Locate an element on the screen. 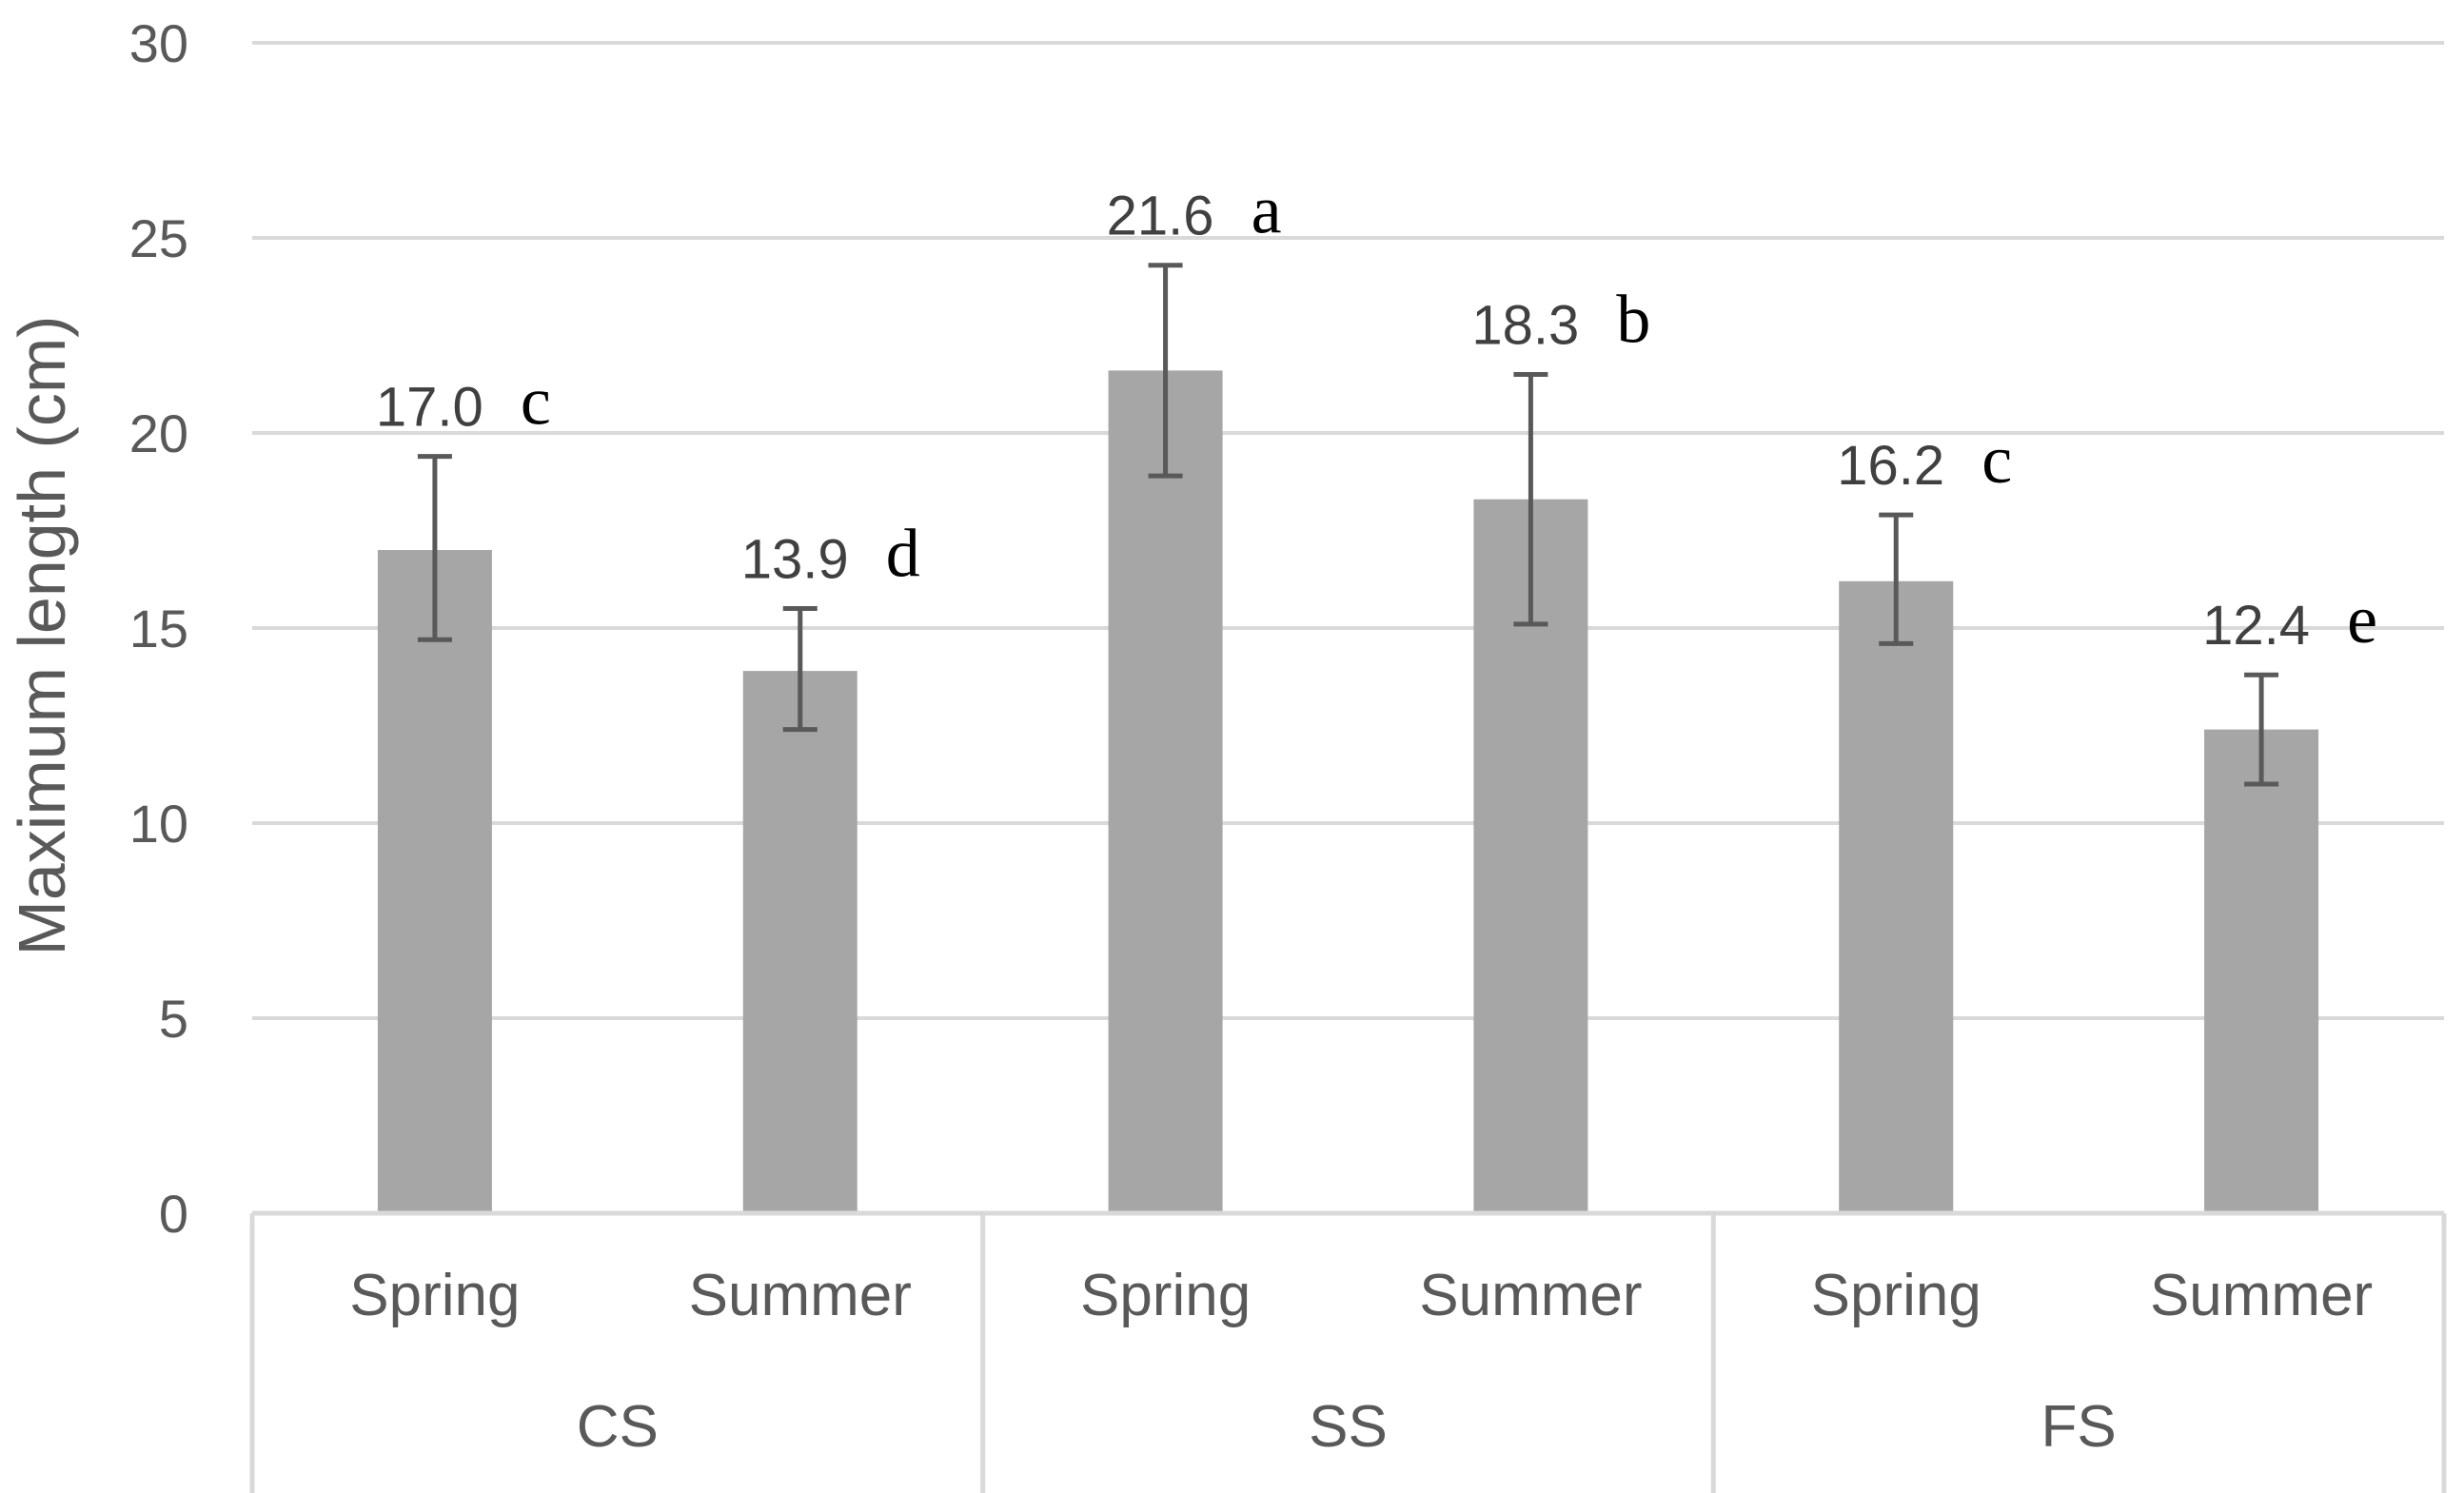 The image size is (2464, 1493). data-label: 17.0 is located at coordinates (429, 408).